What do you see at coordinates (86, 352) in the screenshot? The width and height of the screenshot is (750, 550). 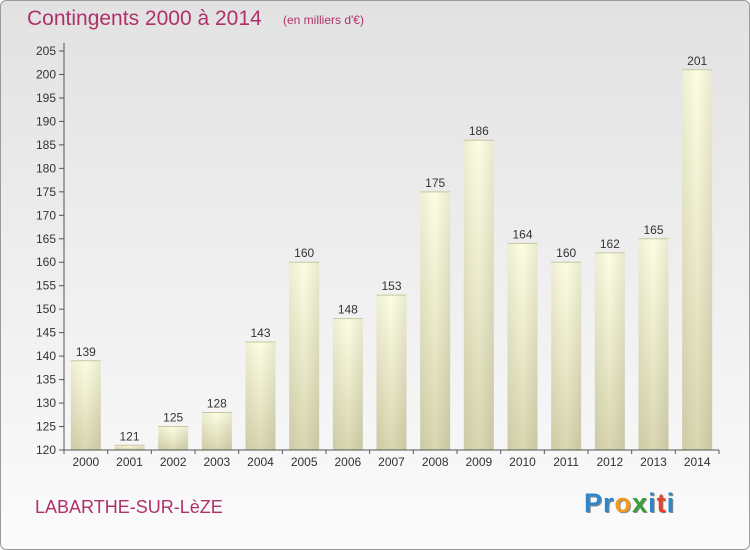 I see `data-label: 139` at bounding box center [86, 352].